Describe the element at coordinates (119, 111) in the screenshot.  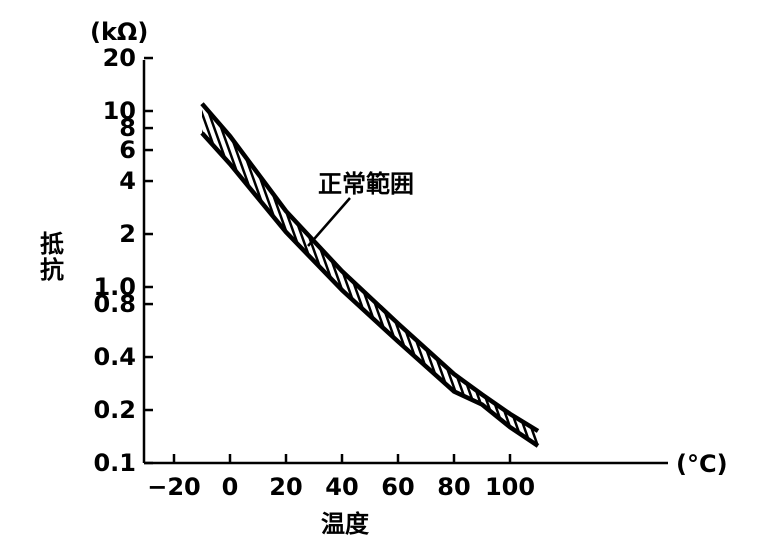
I see `y-tick-label: 10` at that location.